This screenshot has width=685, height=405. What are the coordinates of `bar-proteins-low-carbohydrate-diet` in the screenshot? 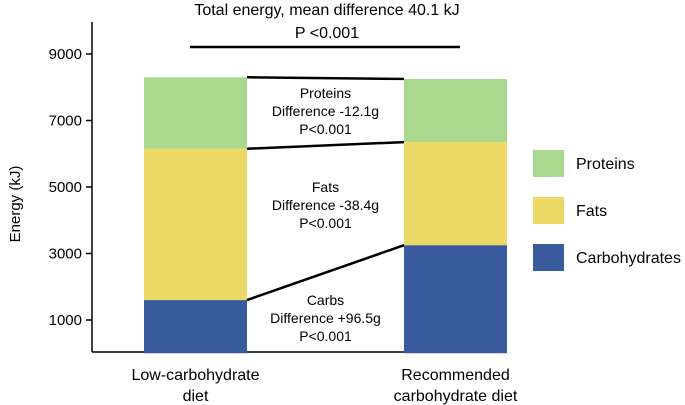 It's located at (195, 113).